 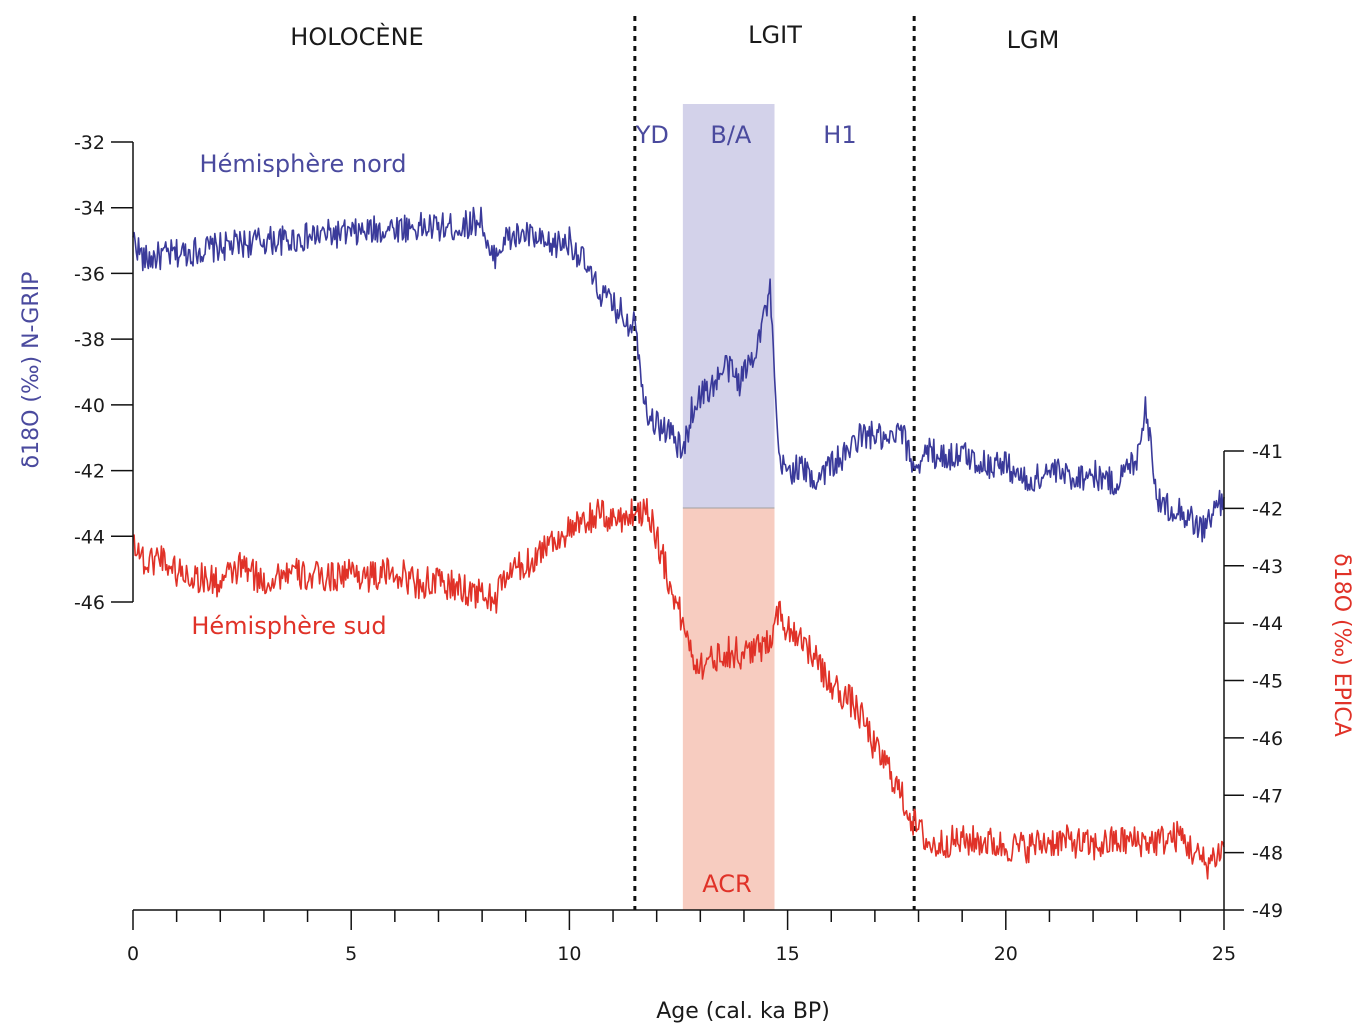 I want to click on y-right-tick-label-47: -47, so click(x=1267, y=796).